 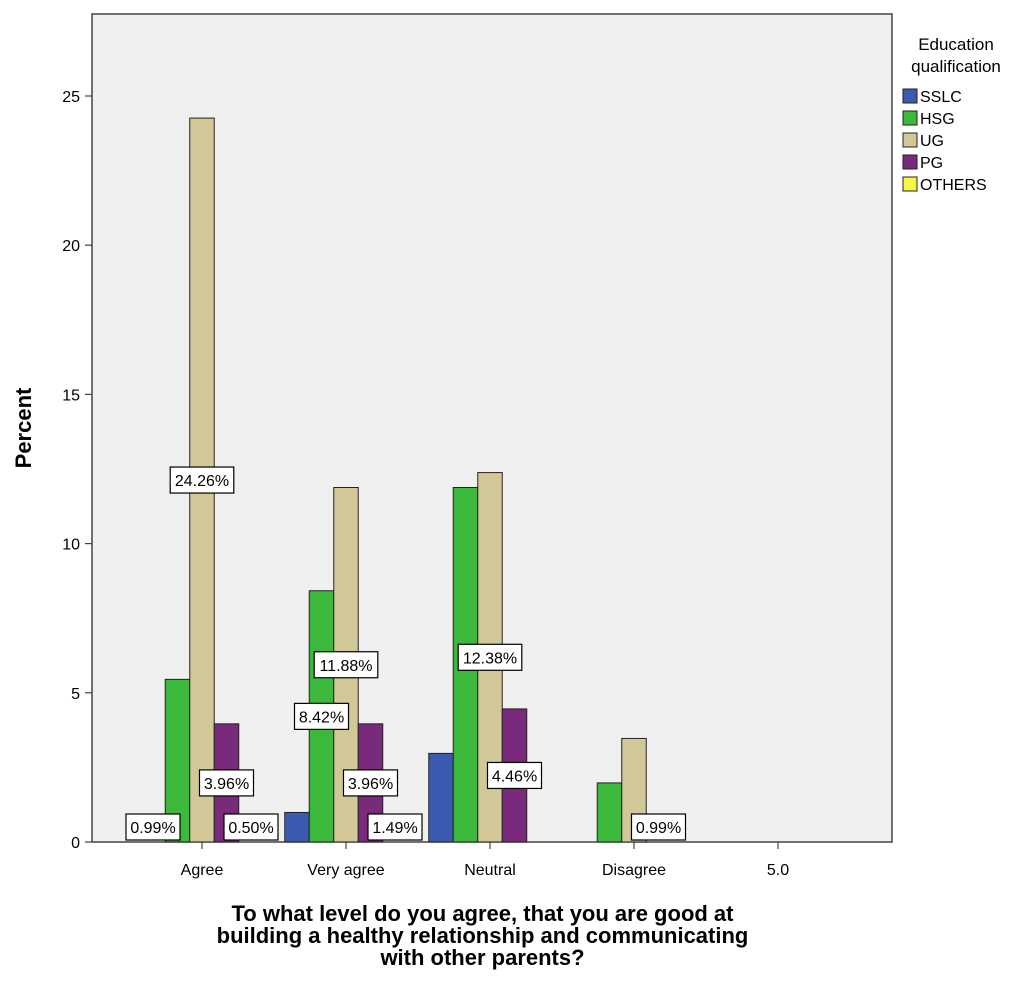 I want to click on svg-text: 12.38%, so click(x=490, y=658).